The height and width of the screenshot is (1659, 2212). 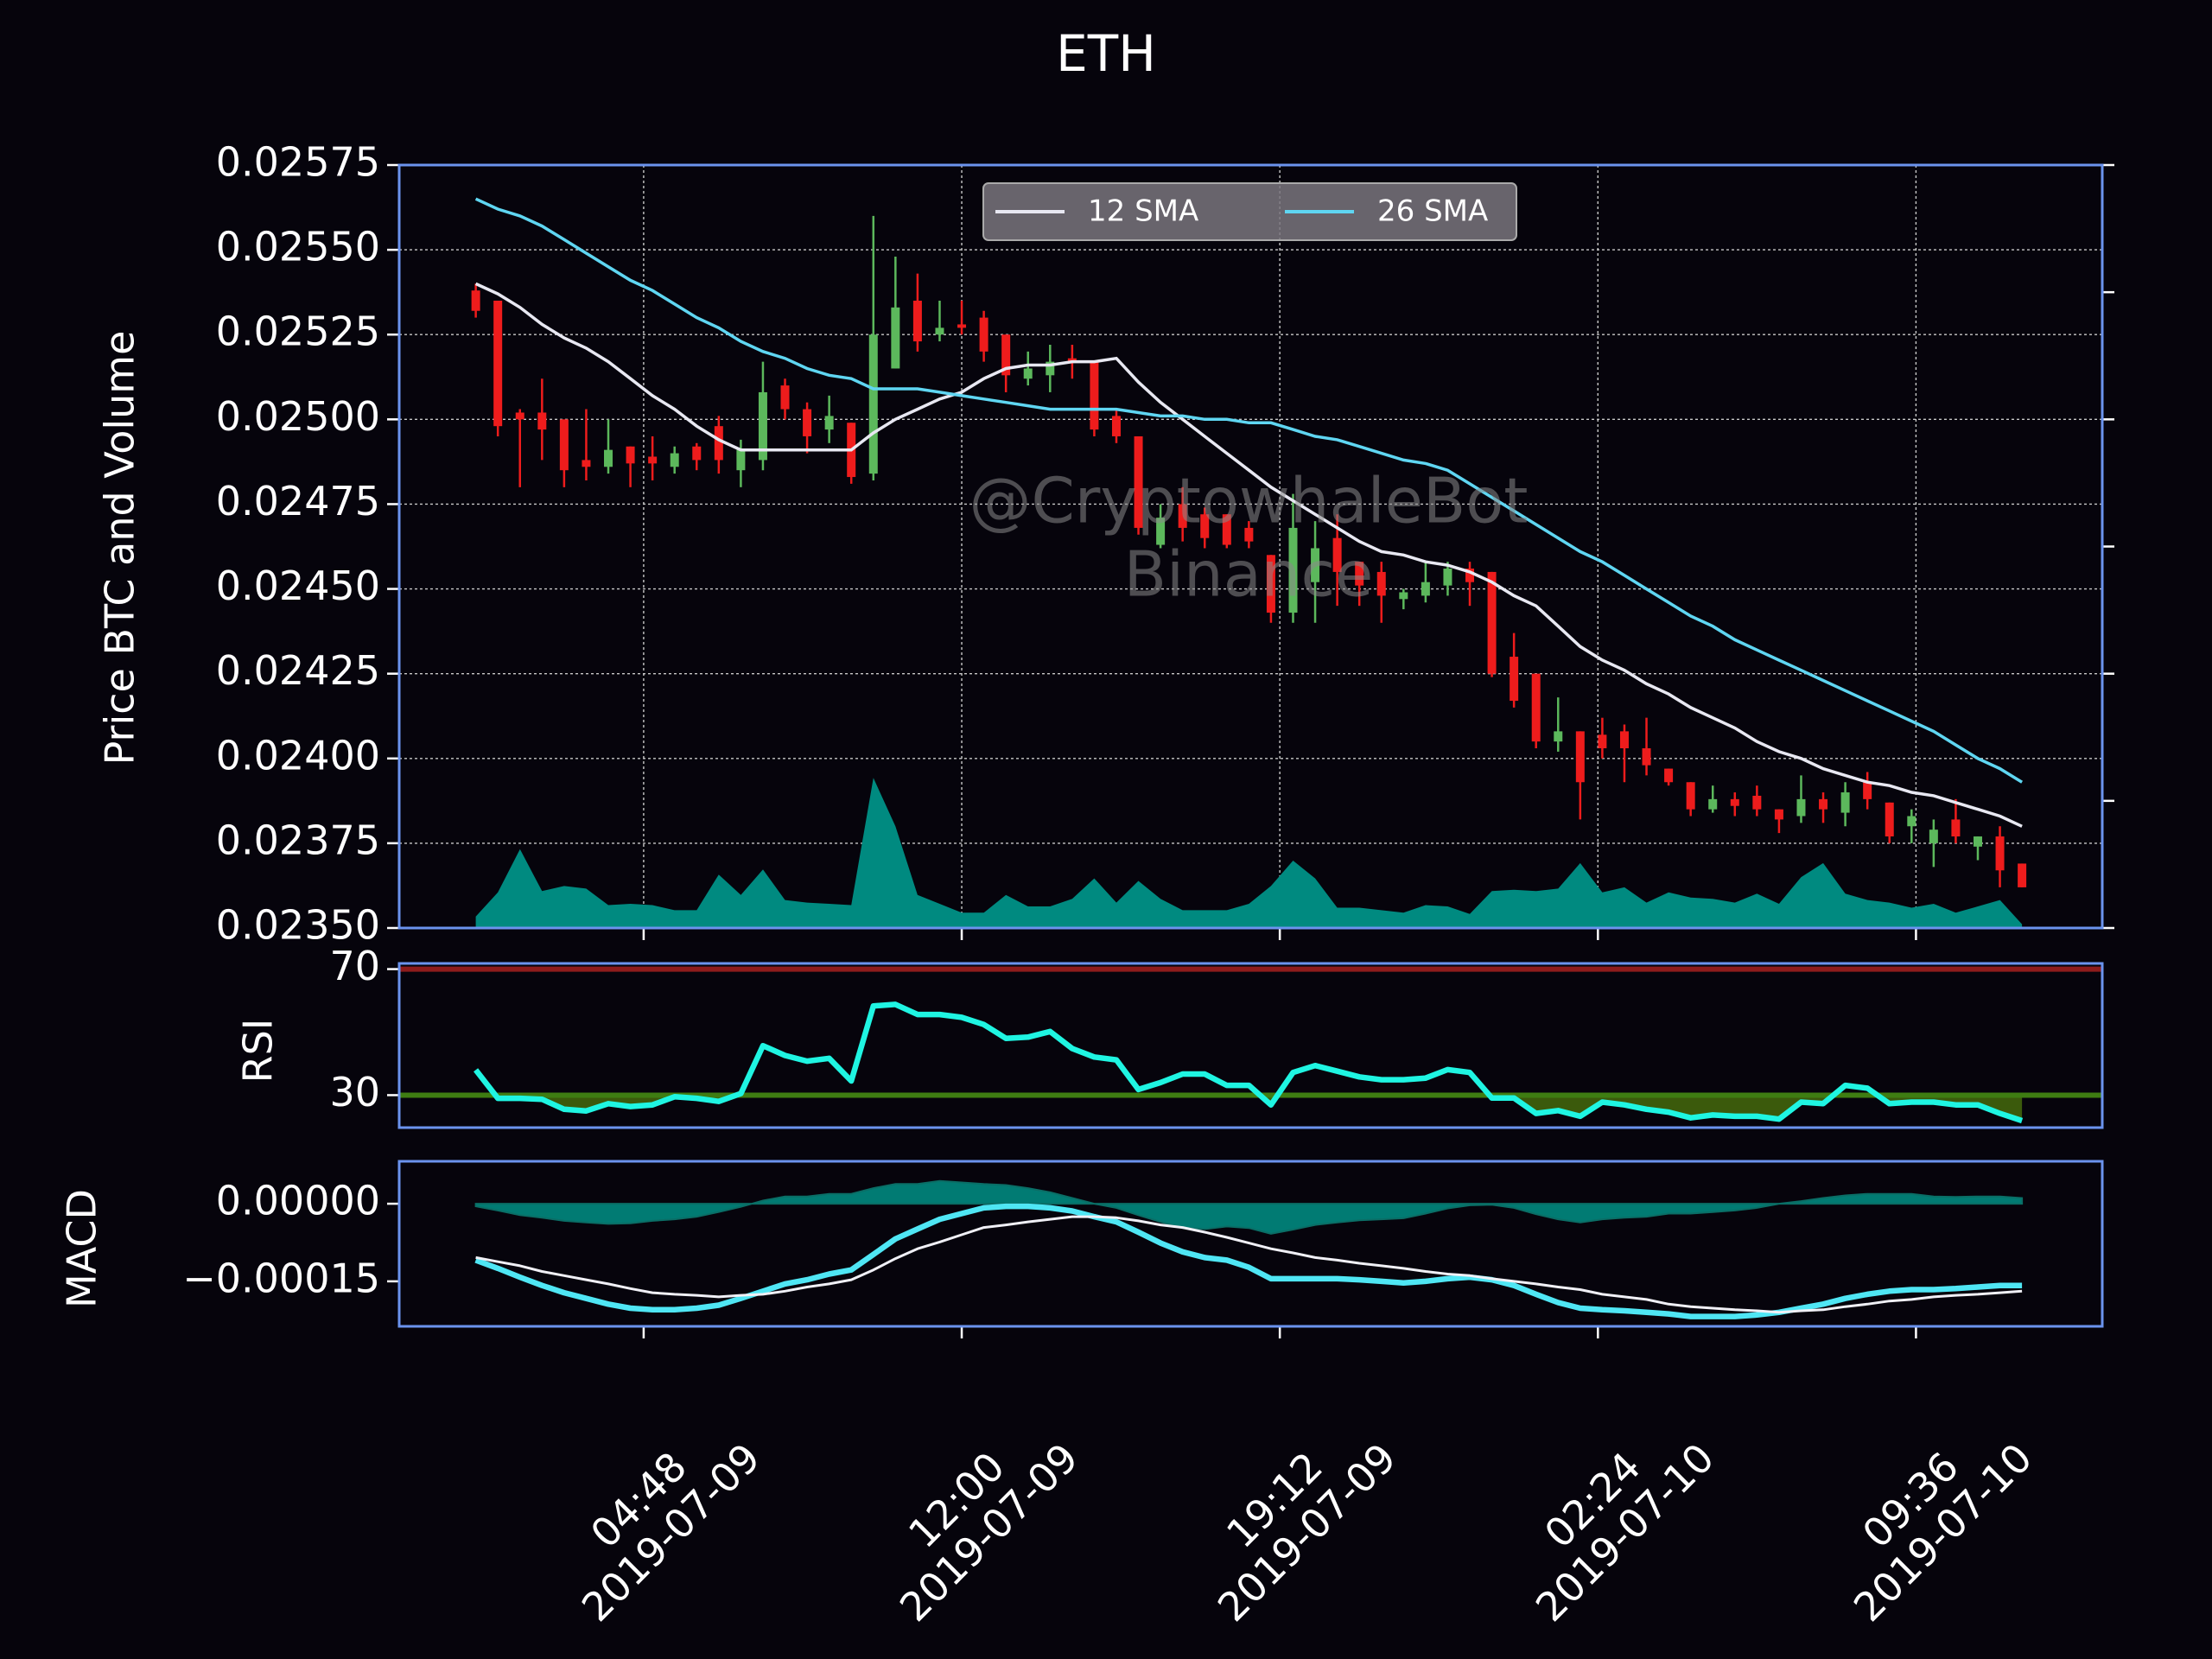 I want to click on legend-box, so click(x=1249, y=211).